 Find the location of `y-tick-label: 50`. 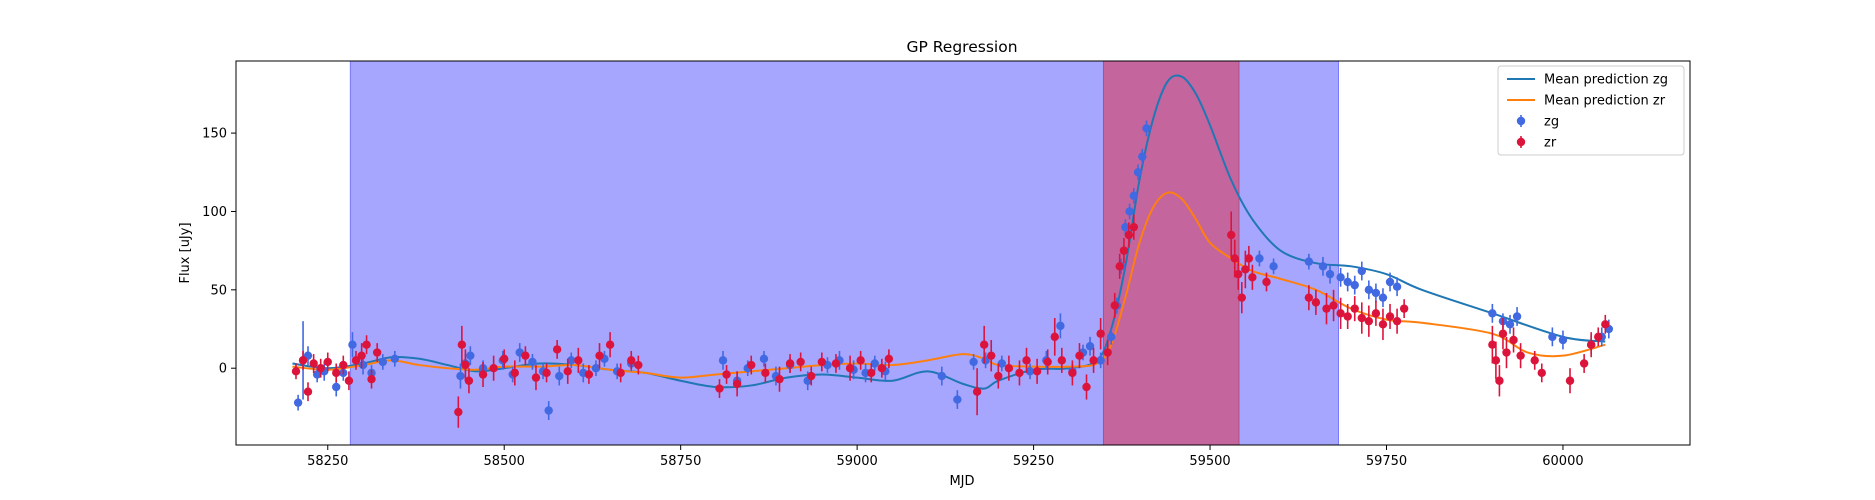

y-tick-label: 50 is located at coordinates (218, 290).